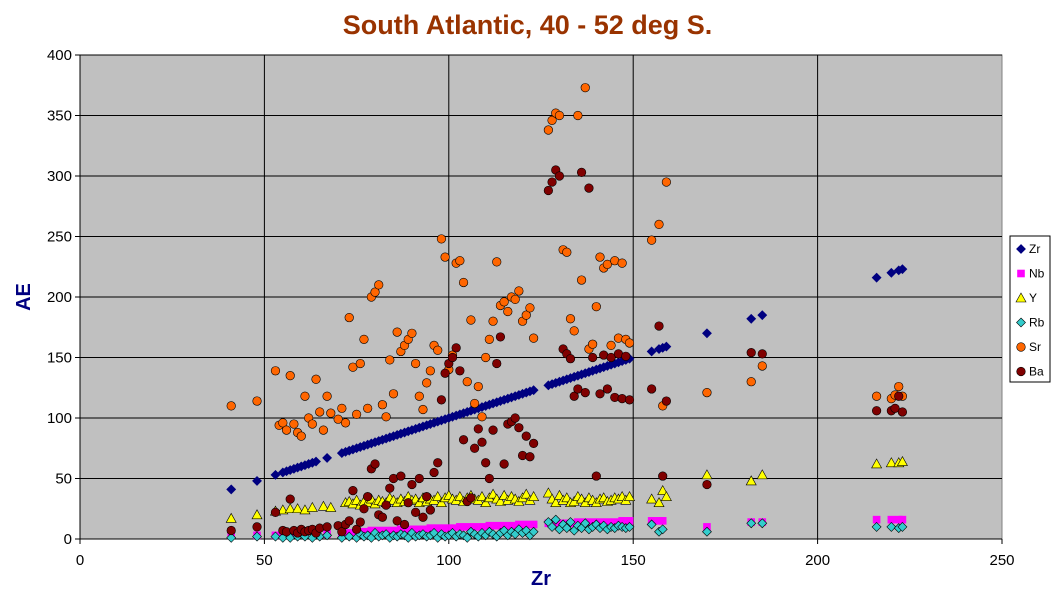 This screenshot has height=590, width=1055. Describe the element at coordinates (59, 176) in the screenshot. I see `y-tick-label: 300` at that location.